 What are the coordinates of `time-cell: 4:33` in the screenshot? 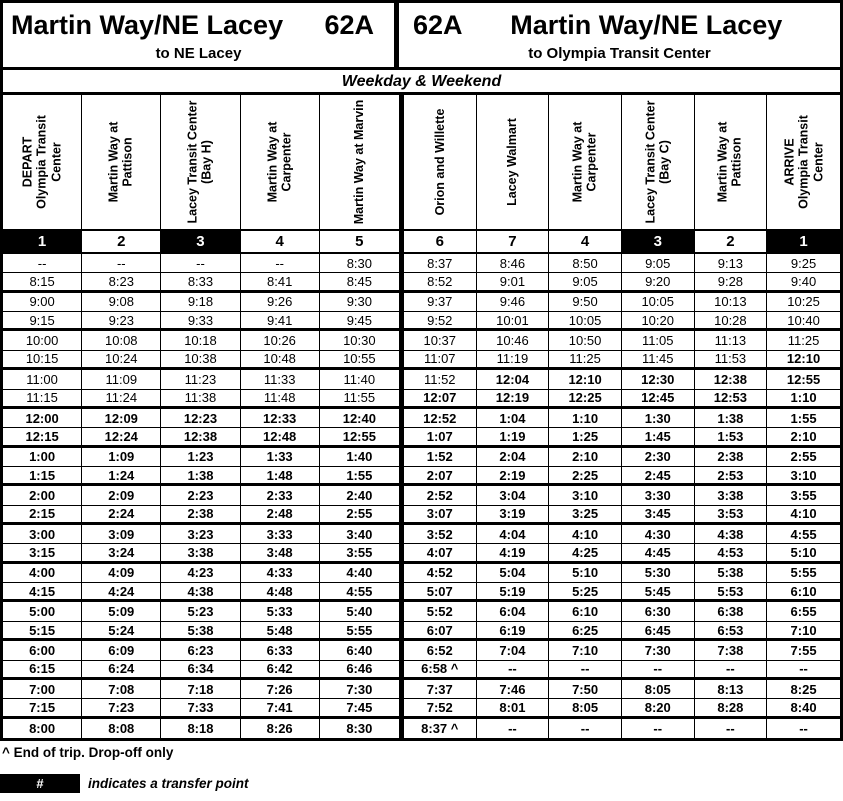 It's located at (280, 573).